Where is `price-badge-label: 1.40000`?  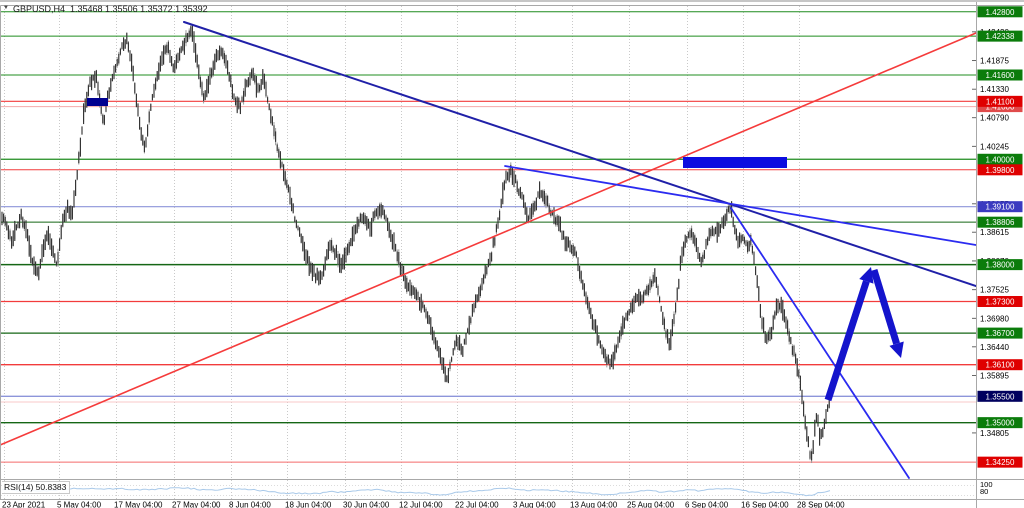 price-badge-label: 1.40000 is located at coordinates (1000, 159).